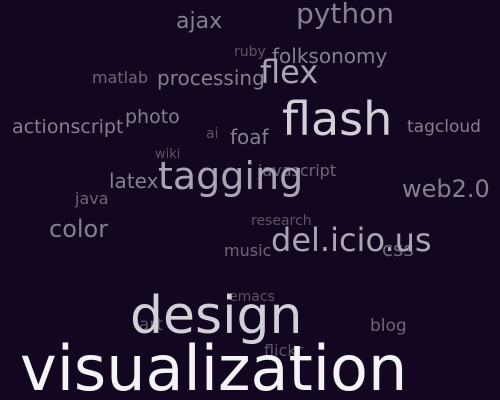 The width and height of the screenshot is (500, 400). Describe the element at coordinates (92, 198) in the screenshot. I see `tag-java: java` at that location.